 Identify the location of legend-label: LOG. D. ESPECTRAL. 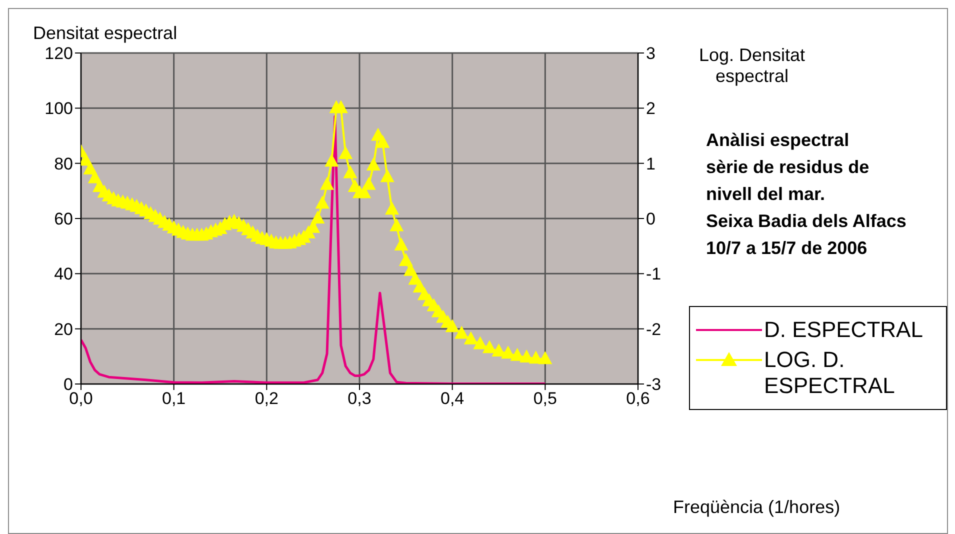
(830, 373).